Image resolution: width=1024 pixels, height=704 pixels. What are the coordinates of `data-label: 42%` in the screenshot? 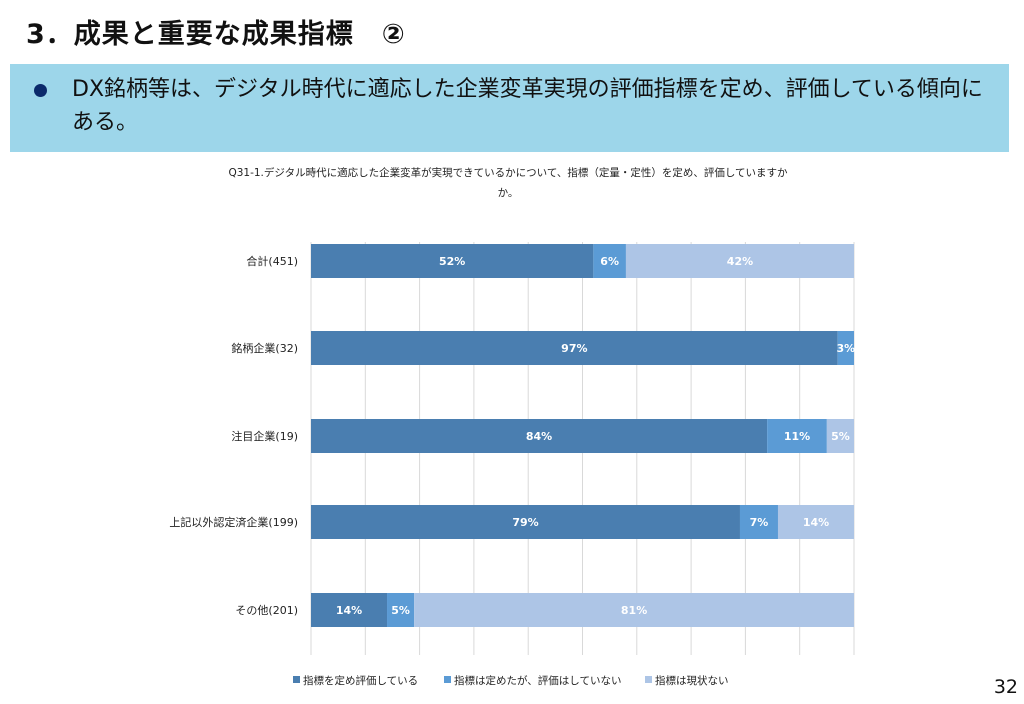 It's located at (740, 261).